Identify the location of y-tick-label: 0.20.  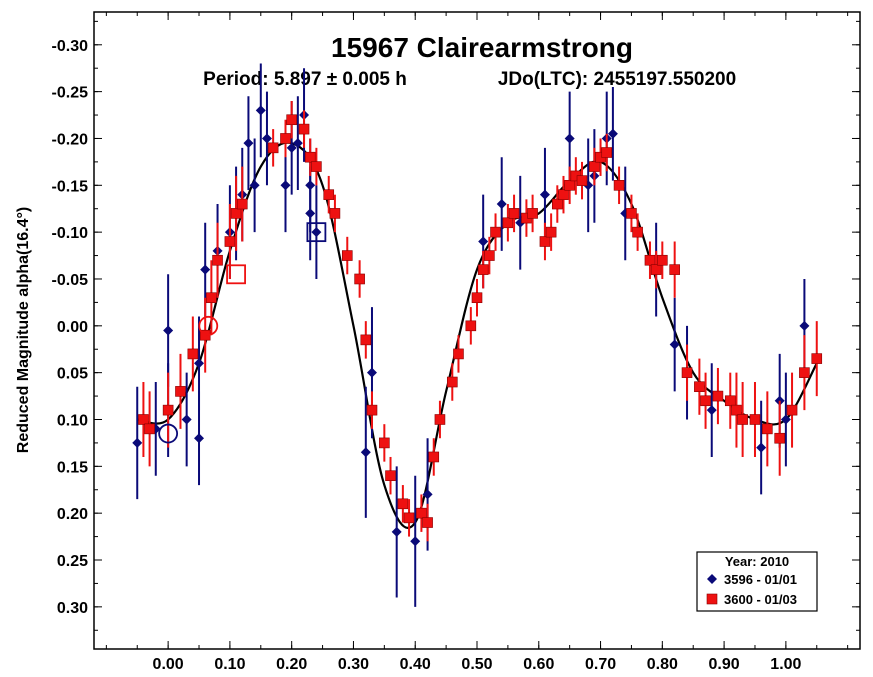
(72, 514).